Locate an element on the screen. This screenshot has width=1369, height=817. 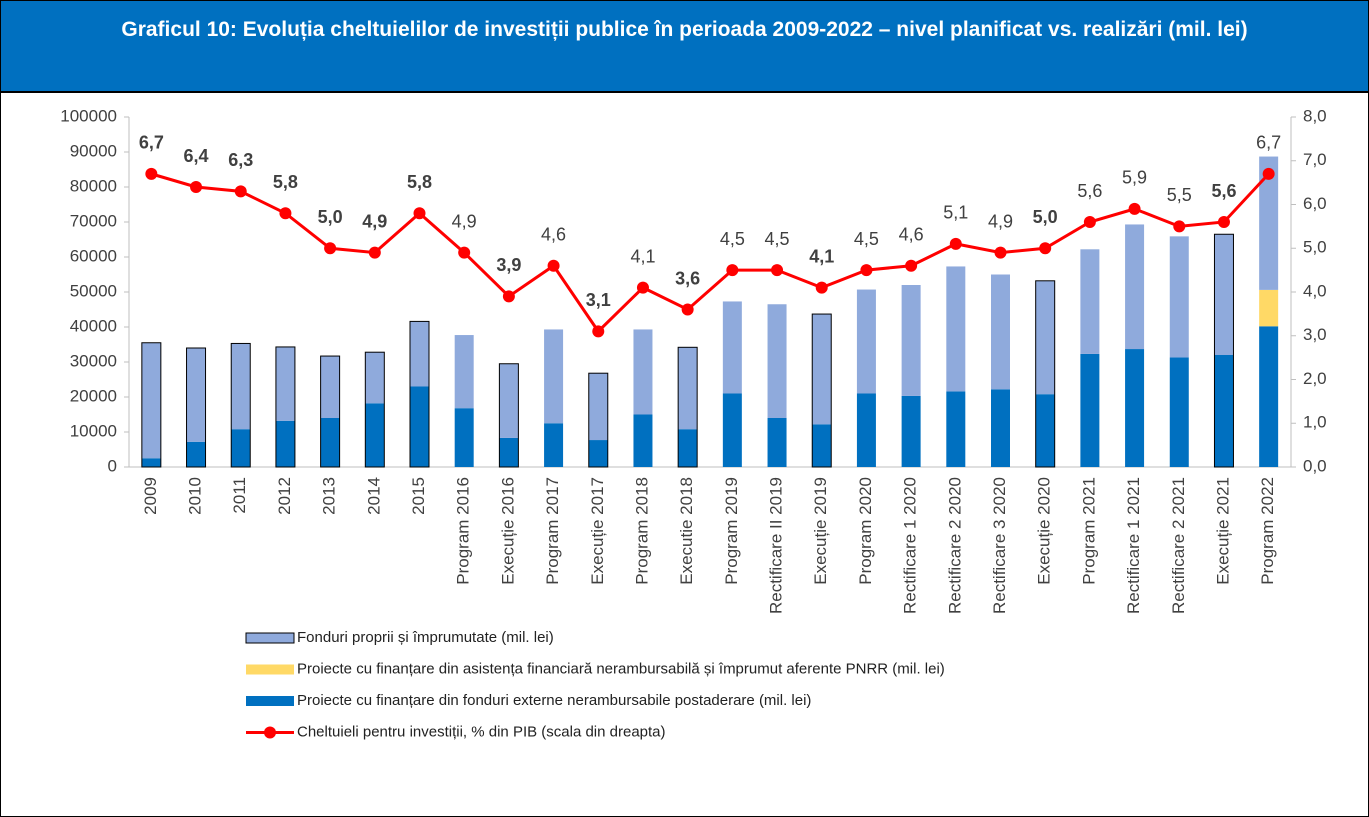
x-tick-label: Rectificare 2 2021 is located at coordinates (1178, 545).